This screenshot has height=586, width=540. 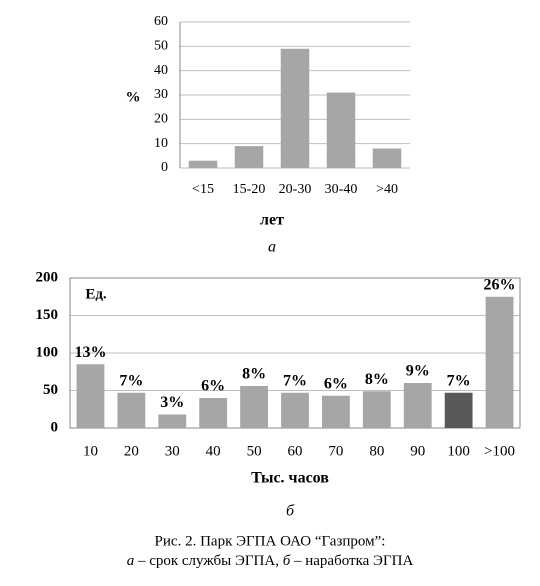 I want to click on y-axis-label: %, so click(x=133, y=97).